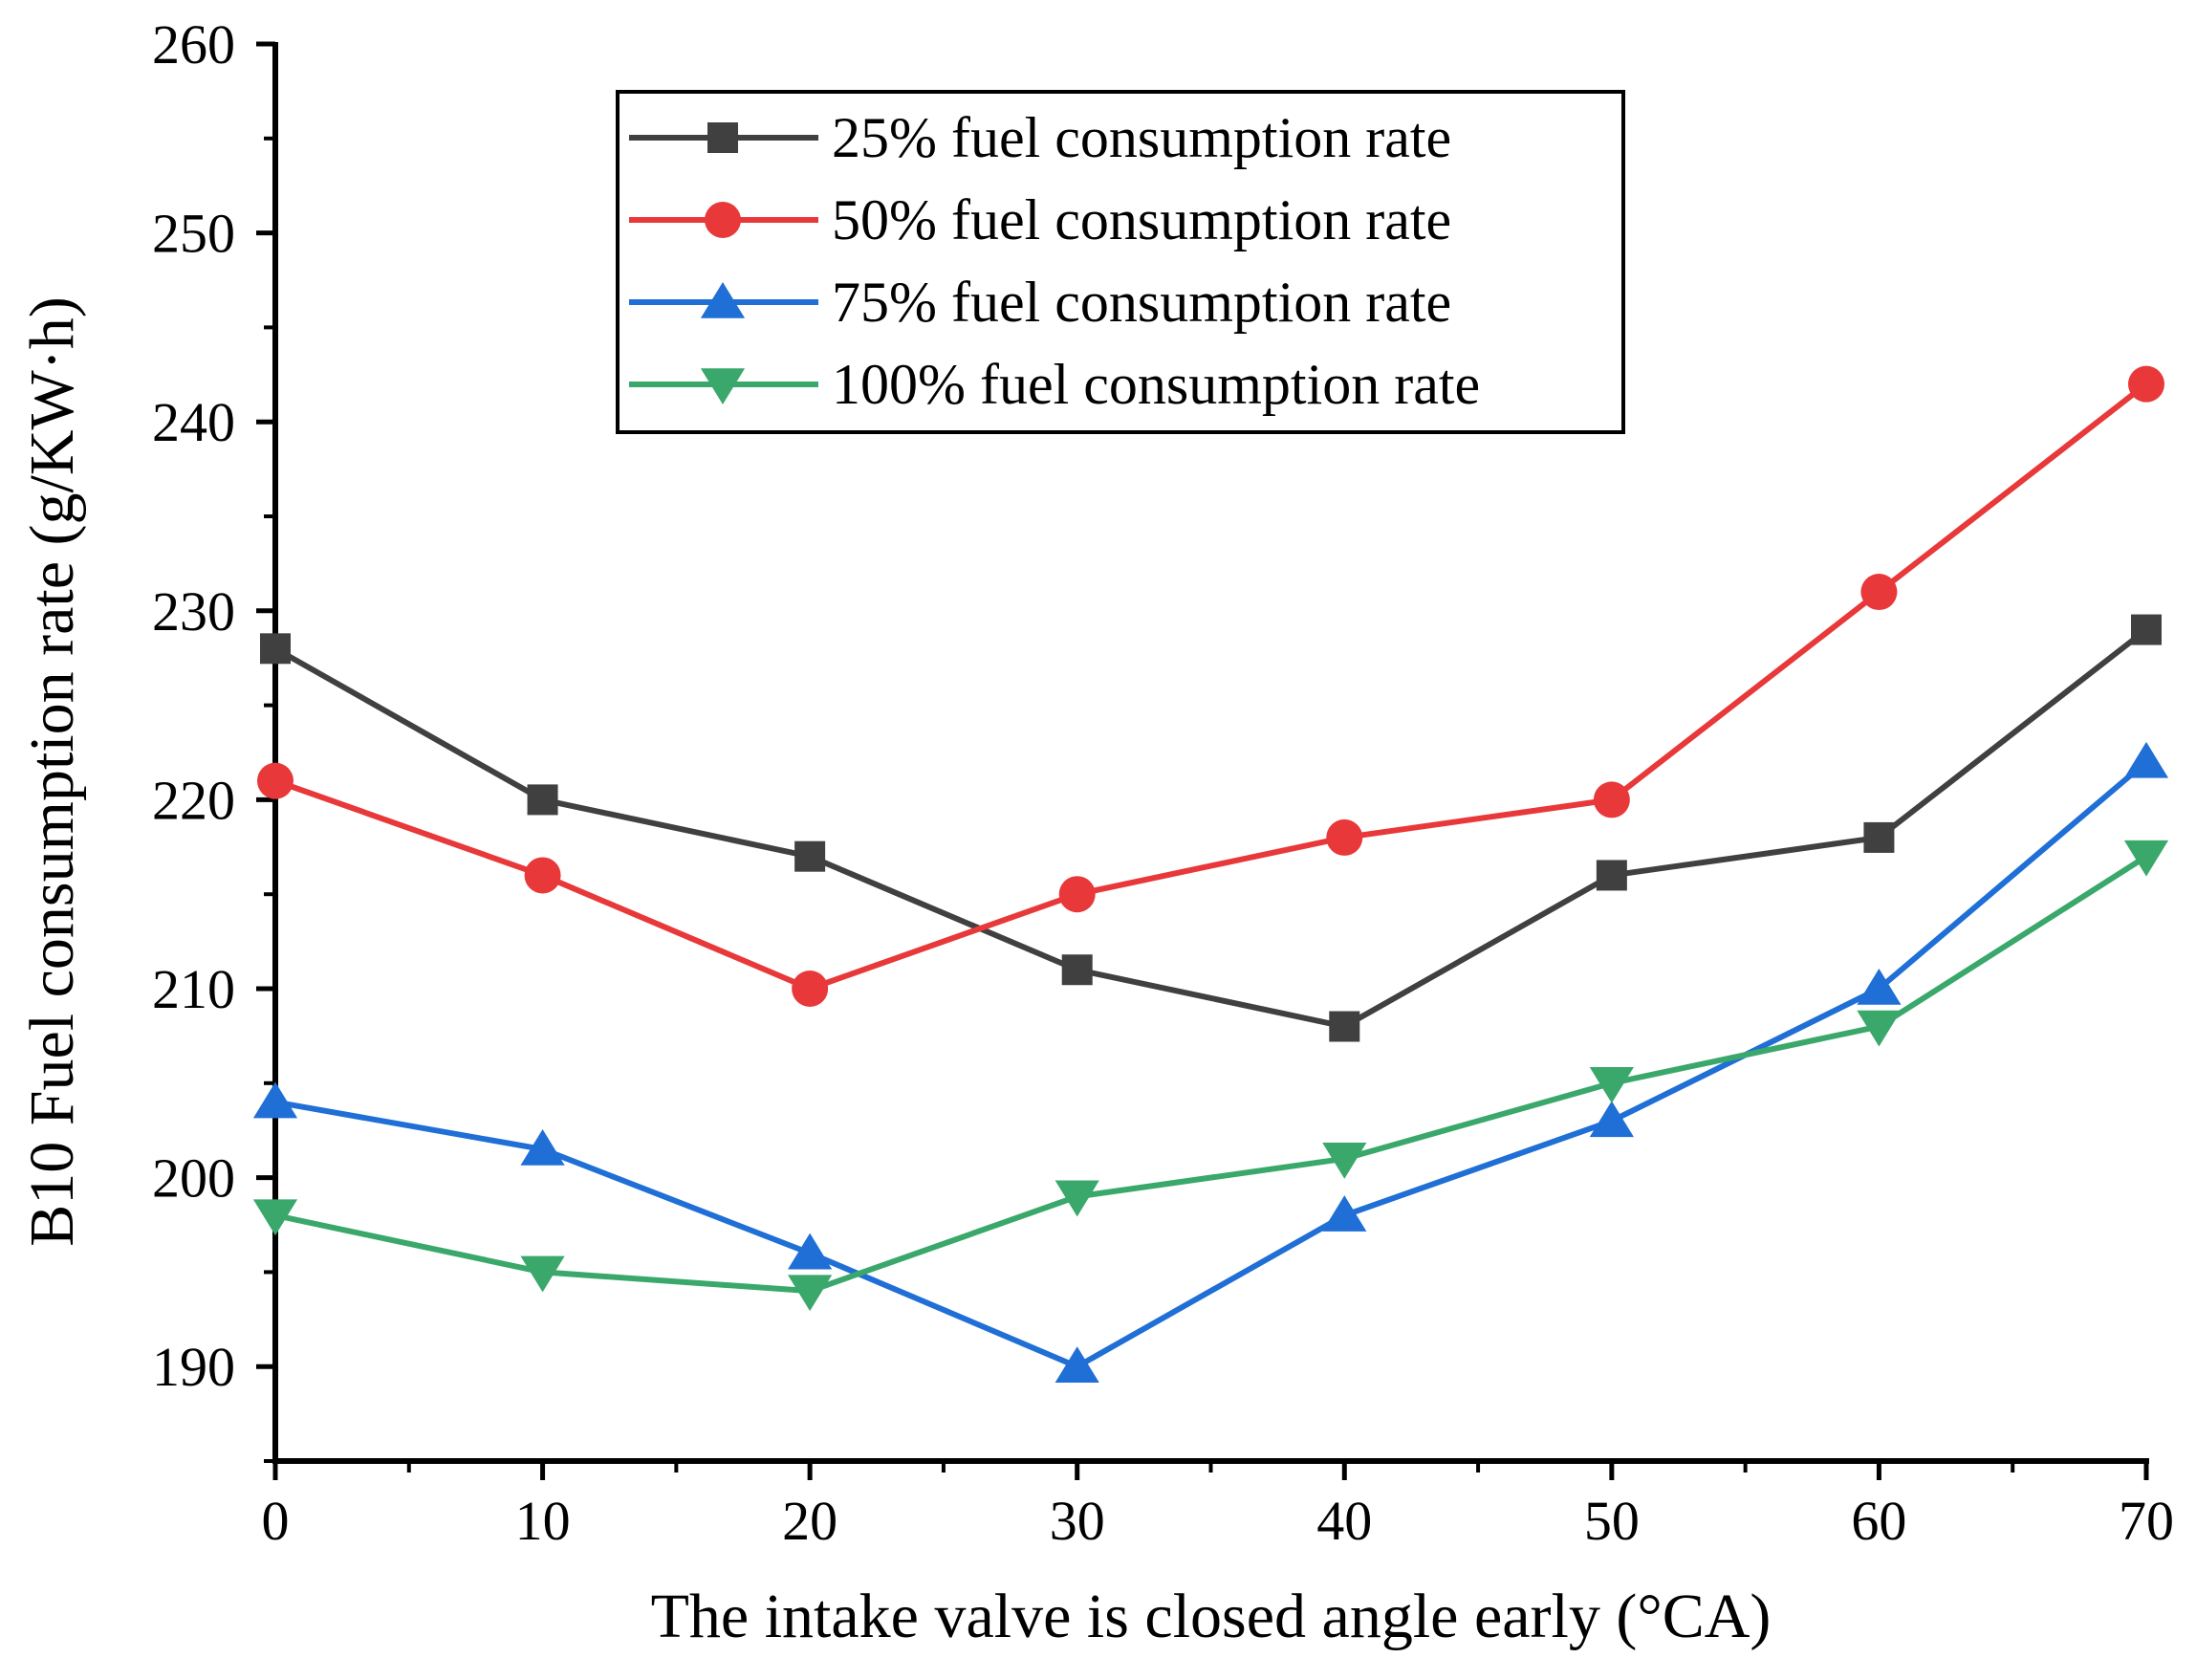 Image resolution: width=2196 pixels, height=1680 pixels. Describe the element at coordinates (1142, 303) in the screenshot. I see `legend-label: 75% fuel consumption rate` at that location.